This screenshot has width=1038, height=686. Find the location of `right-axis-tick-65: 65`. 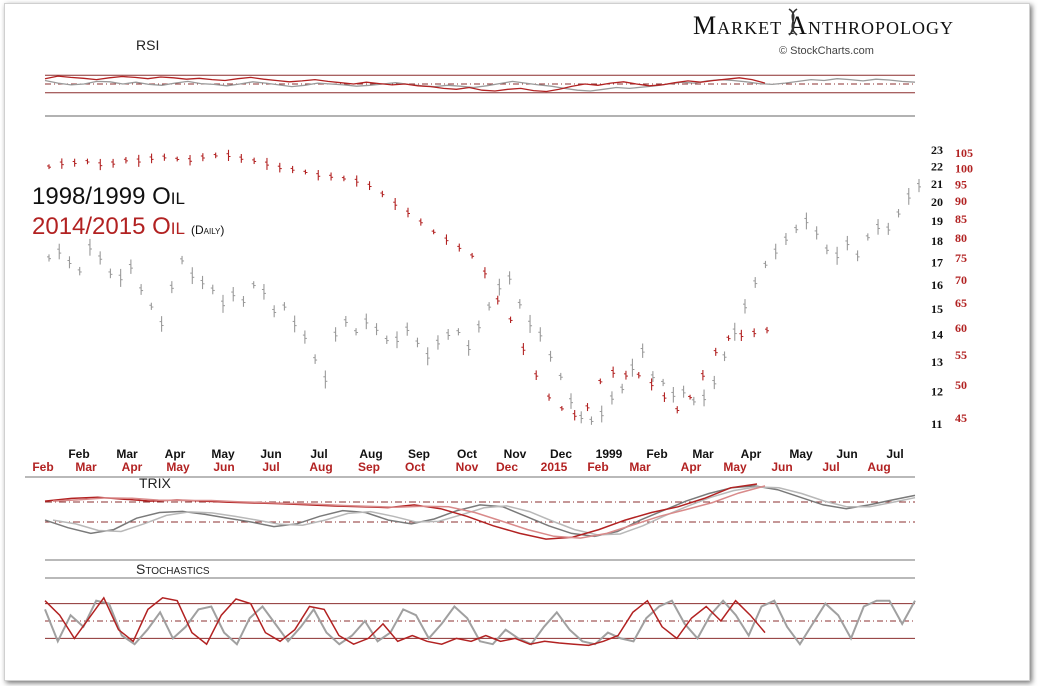

right-axis-tick-65: 65 is located at coordinates (961, 303).